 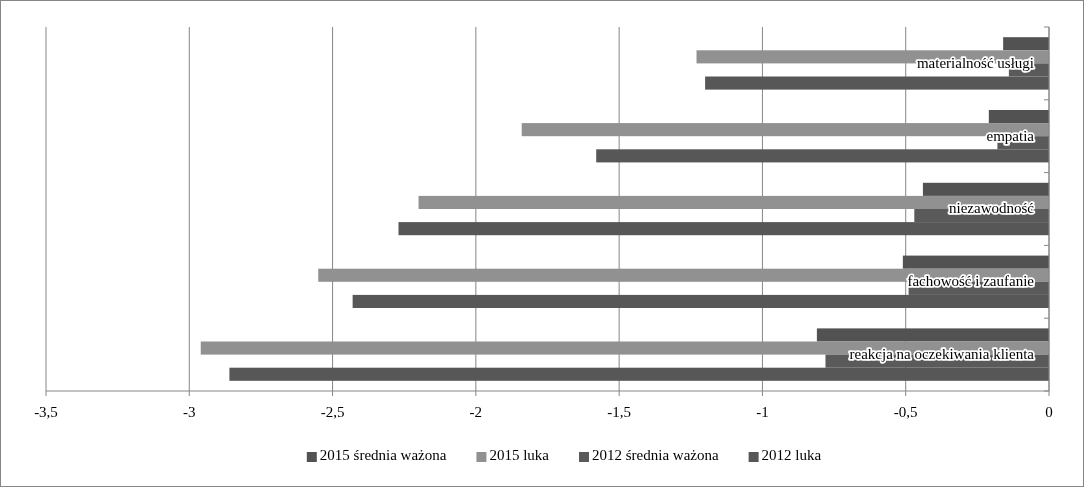 What do you see at coordinates (332, 412) in the screenshot?
I see `x-tick-label: -2,5` at bounding box center [332, 412].